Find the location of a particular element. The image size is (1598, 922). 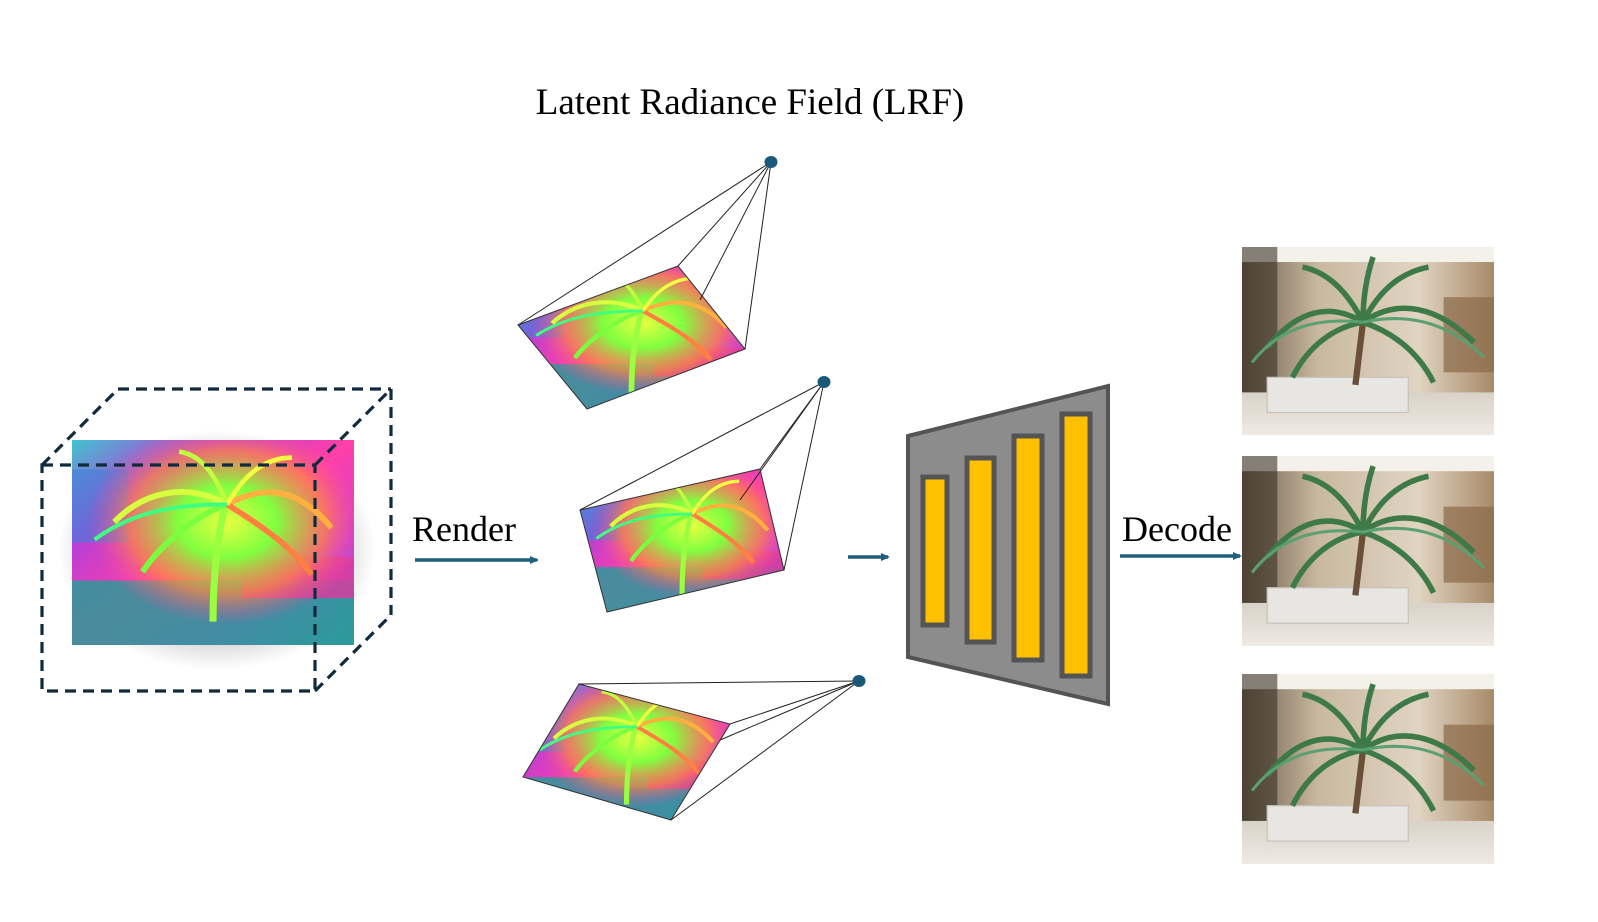

camera-frustum-top is located at coordinates (647, 283).